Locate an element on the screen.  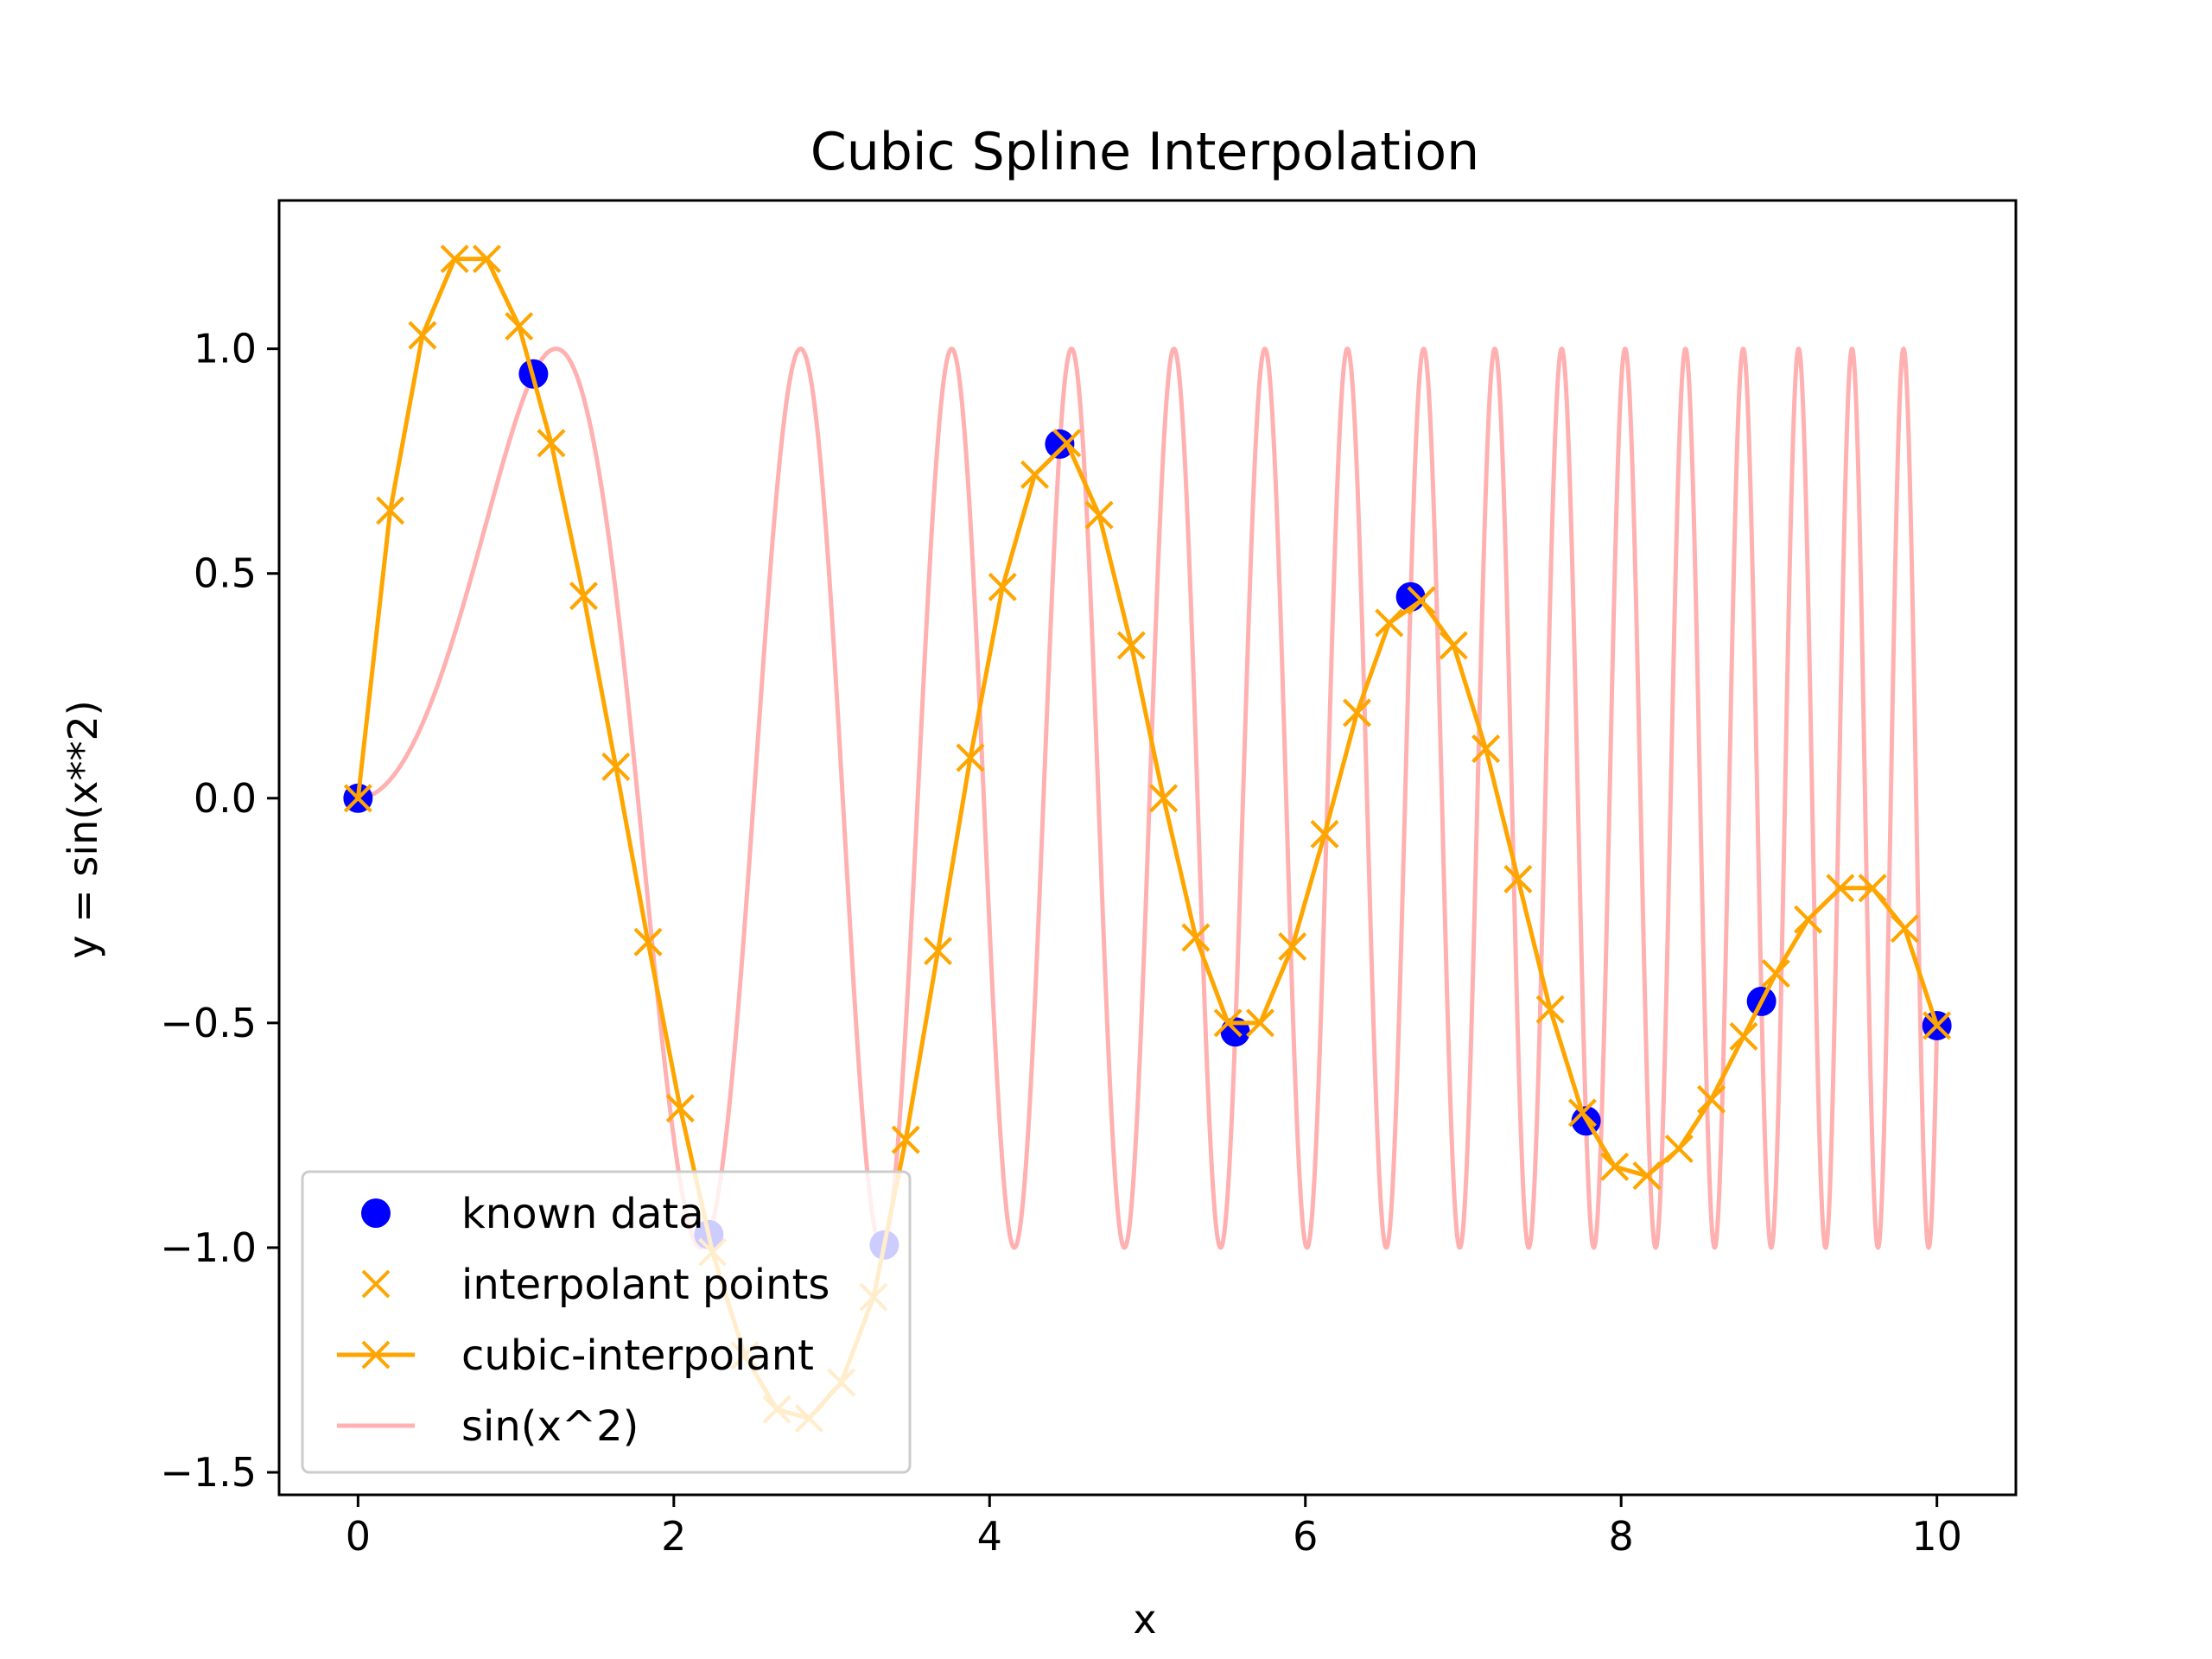
y-tick-label: −1.5 is located at coordinates (208, 1472).